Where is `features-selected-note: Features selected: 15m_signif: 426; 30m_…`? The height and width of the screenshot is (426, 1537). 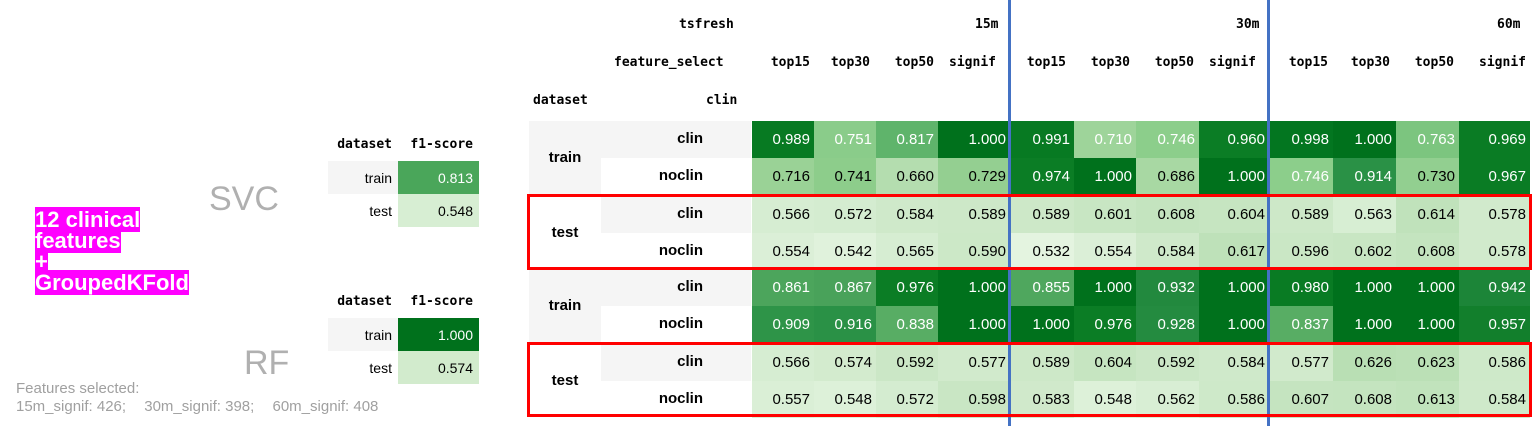 features-selected-note: Features selected: 15m_signif: 426; 30m_… is located at coordinates (197, 398).